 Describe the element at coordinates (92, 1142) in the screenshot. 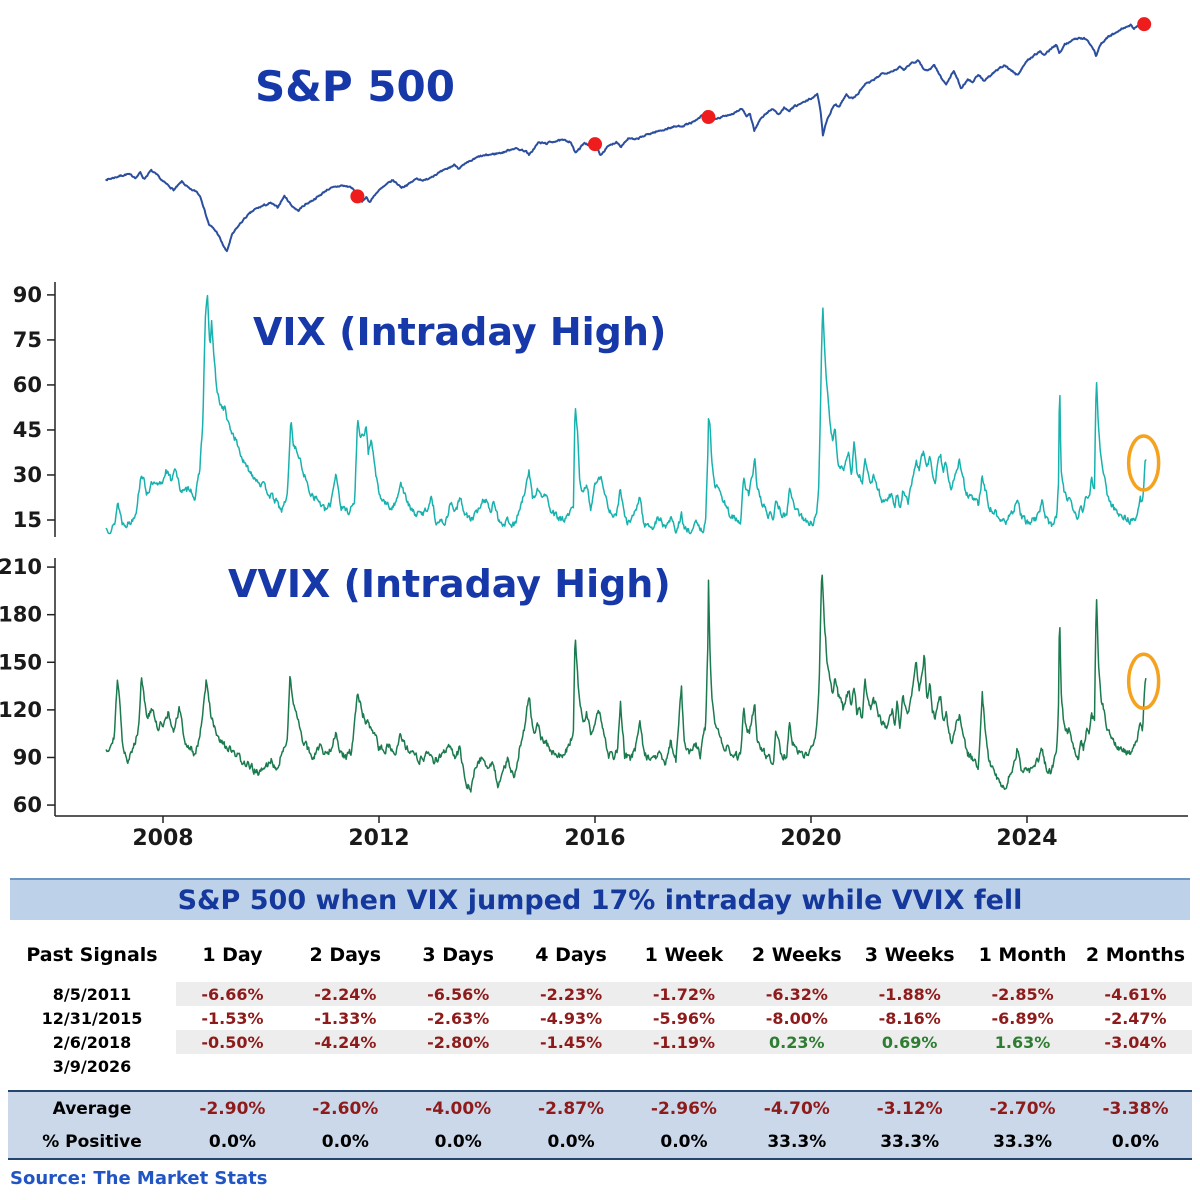

I see `pct-label: % Positive` at that location.